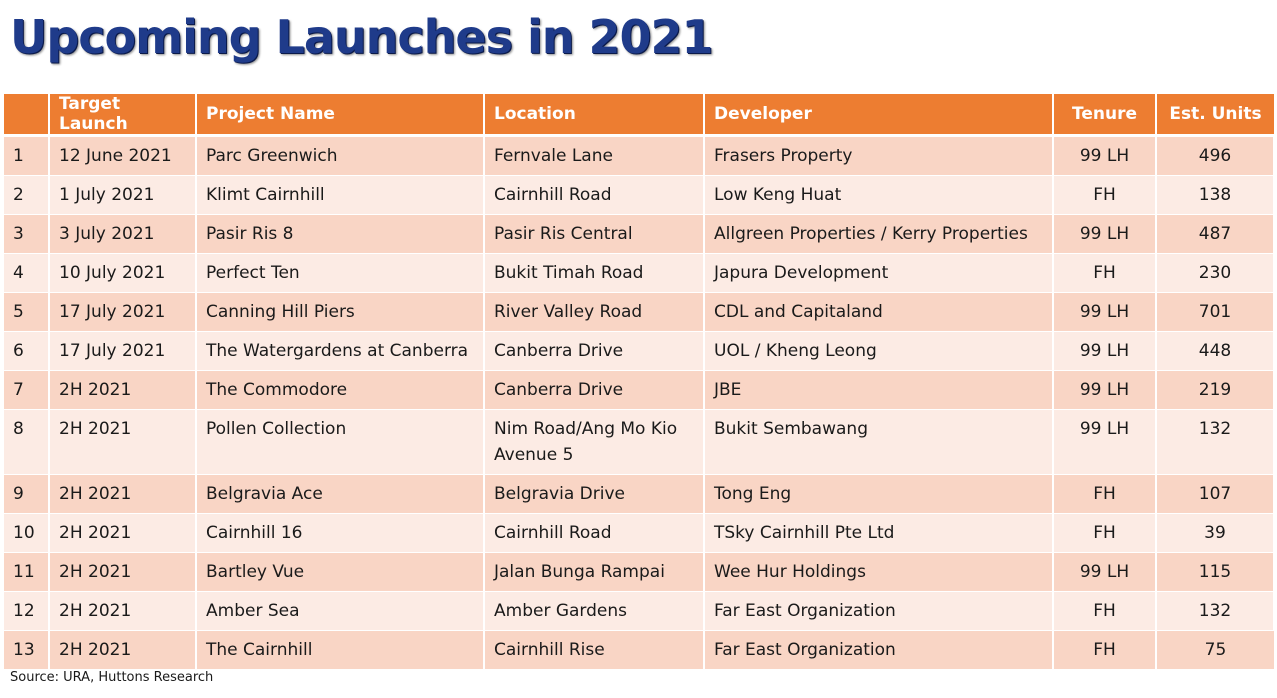 The image size is (1277, 698). I want to click on cell-developer: TSky Cairnhill Pte Ltd, so click(879, 533).